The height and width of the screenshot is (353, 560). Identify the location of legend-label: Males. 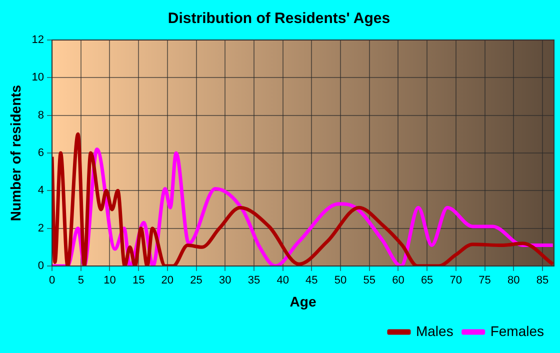
(435, 330).